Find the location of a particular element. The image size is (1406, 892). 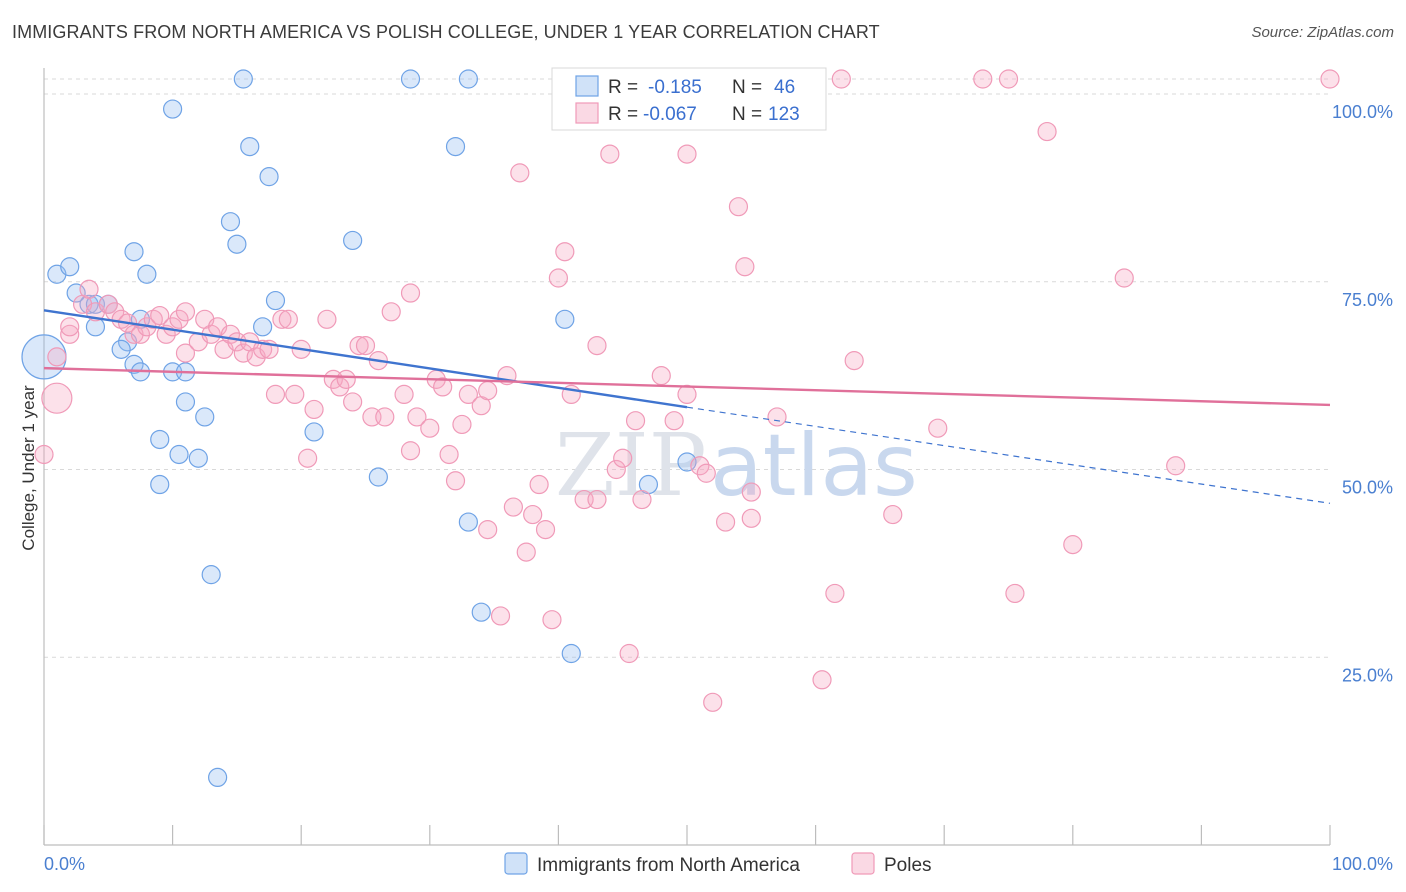

watermark: ZIP atlas is located at coordinates (736, 466).